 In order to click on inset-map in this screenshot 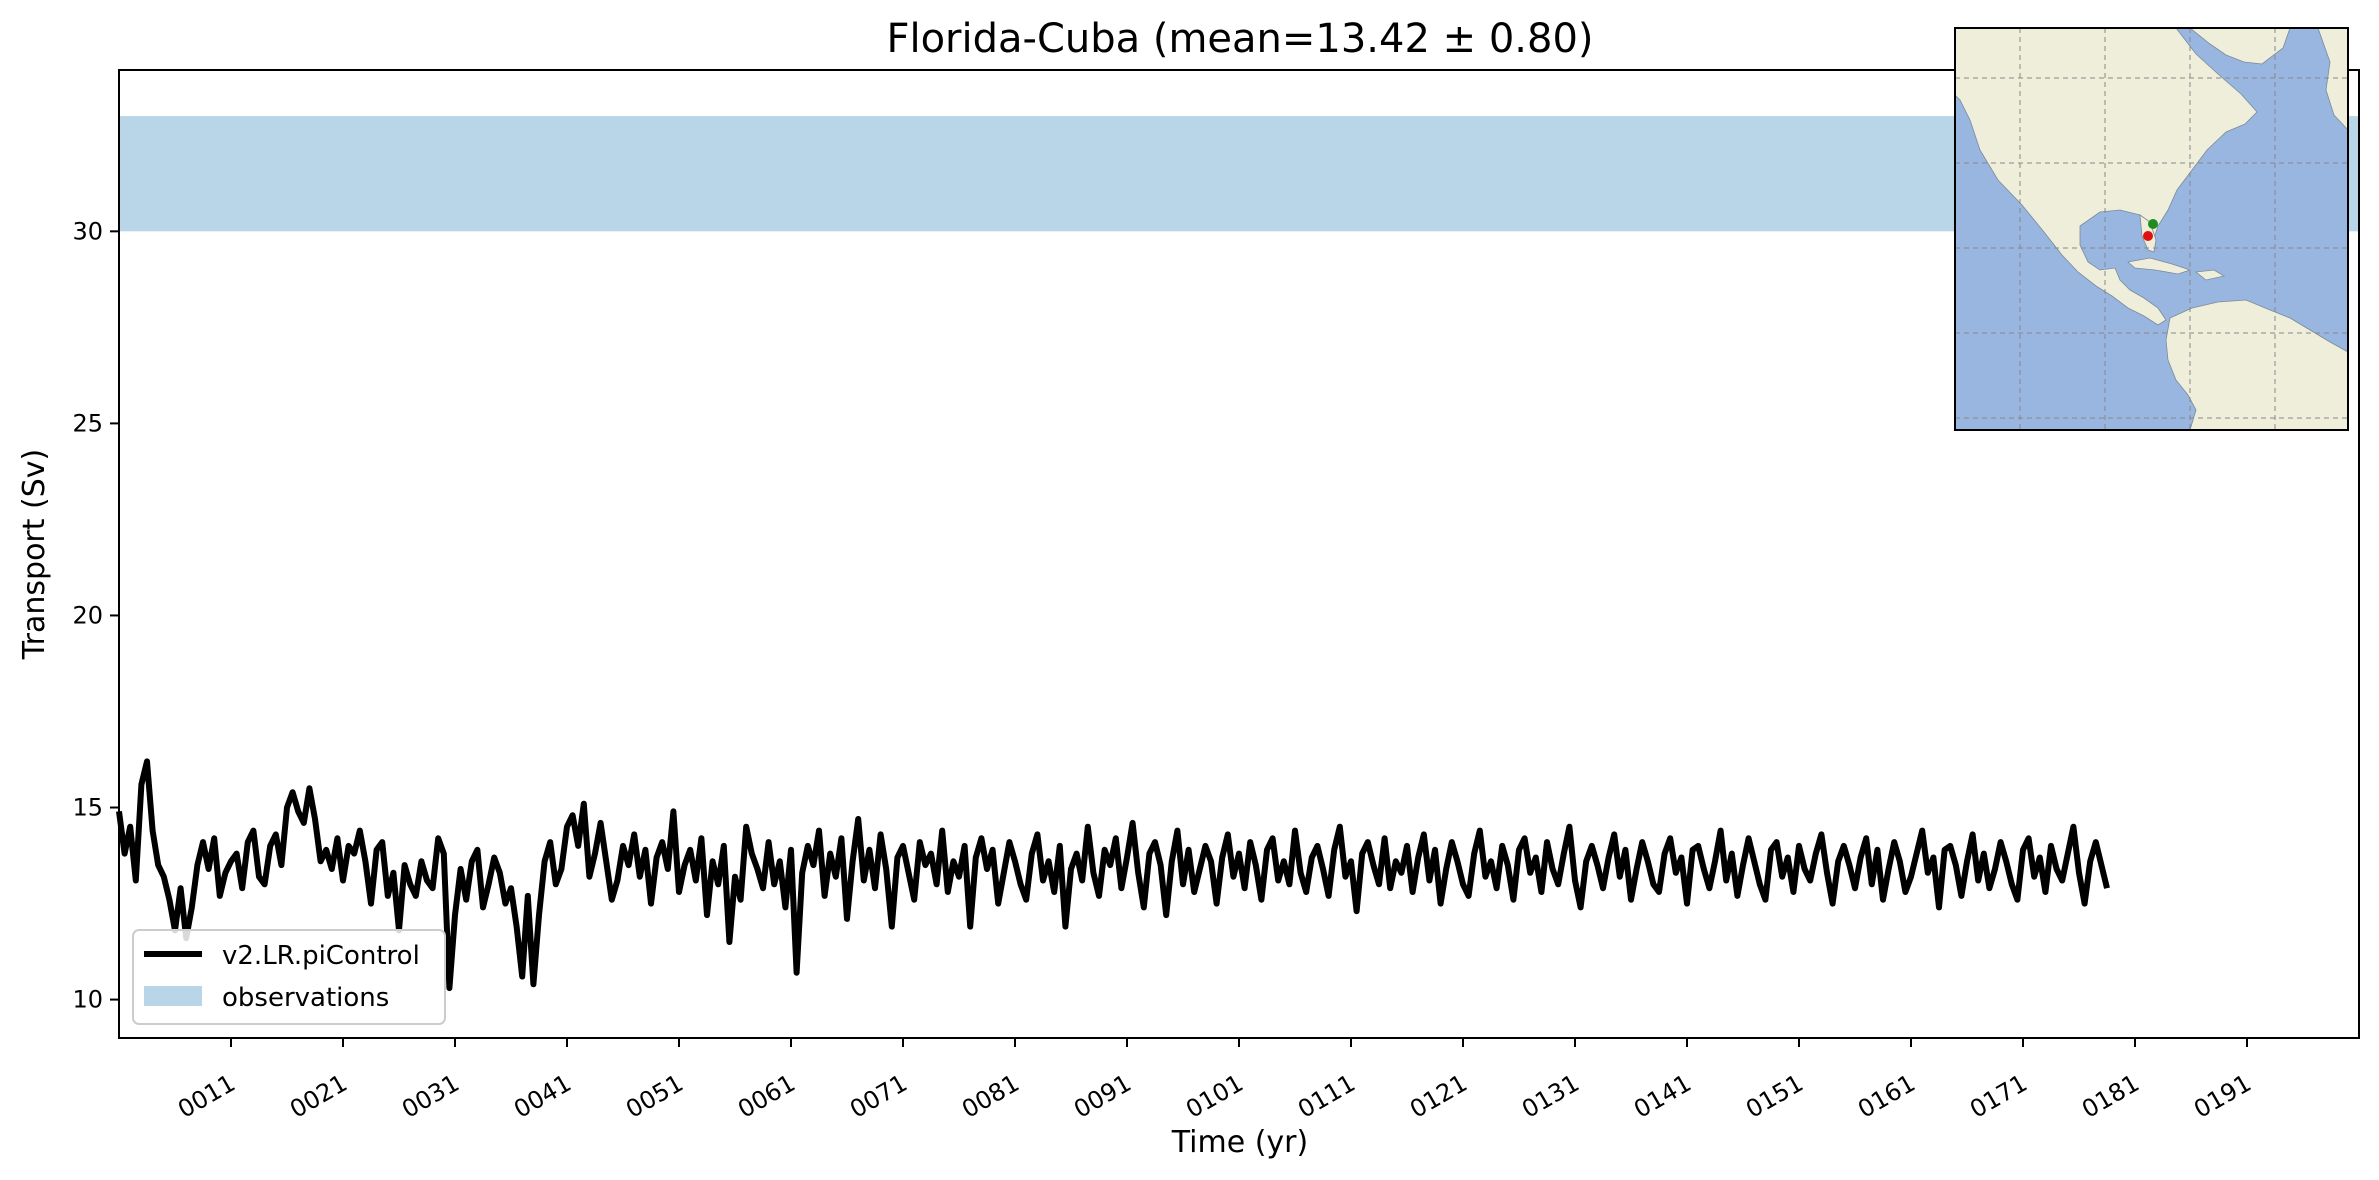, I will do `click(2151, 229)`.